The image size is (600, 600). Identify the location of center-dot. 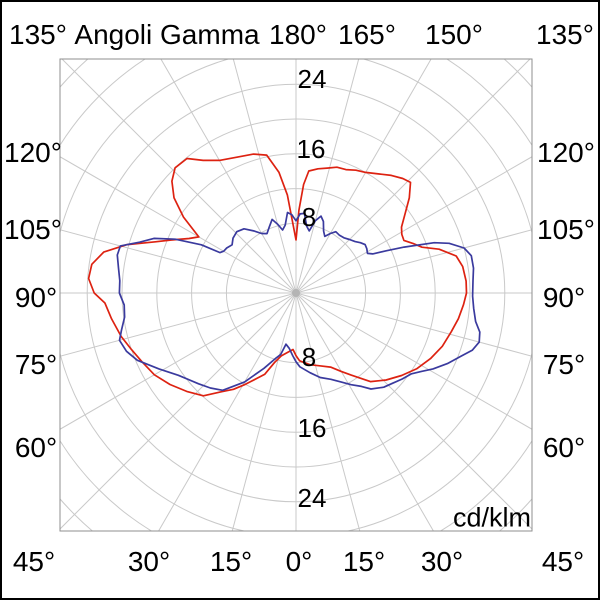
(296, 293).